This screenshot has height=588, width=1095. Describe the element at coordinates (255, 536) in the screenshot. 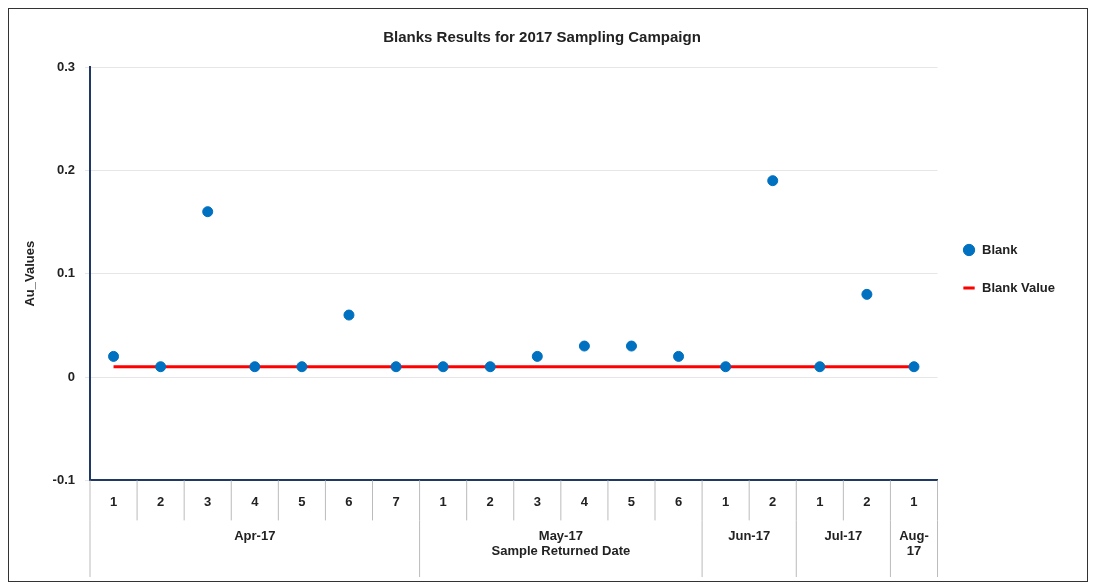

I see `text: Apr-17` at that location.